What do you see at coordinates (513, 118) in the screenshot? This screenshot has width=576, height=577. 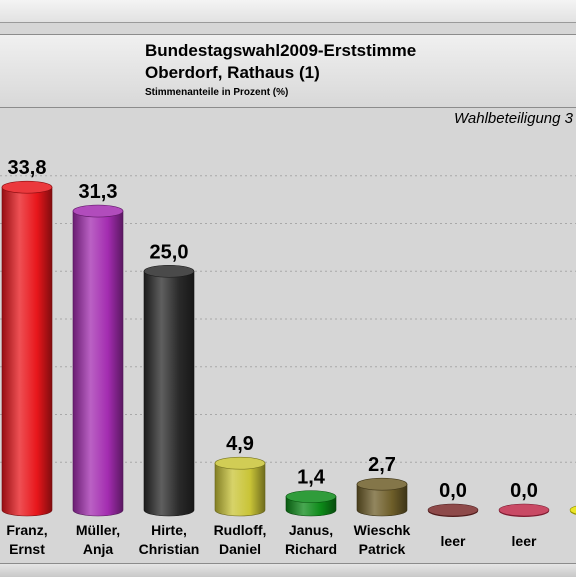 I see `turnout-label: Wahlbeteiligung 3` at bounding box center [513, 118].